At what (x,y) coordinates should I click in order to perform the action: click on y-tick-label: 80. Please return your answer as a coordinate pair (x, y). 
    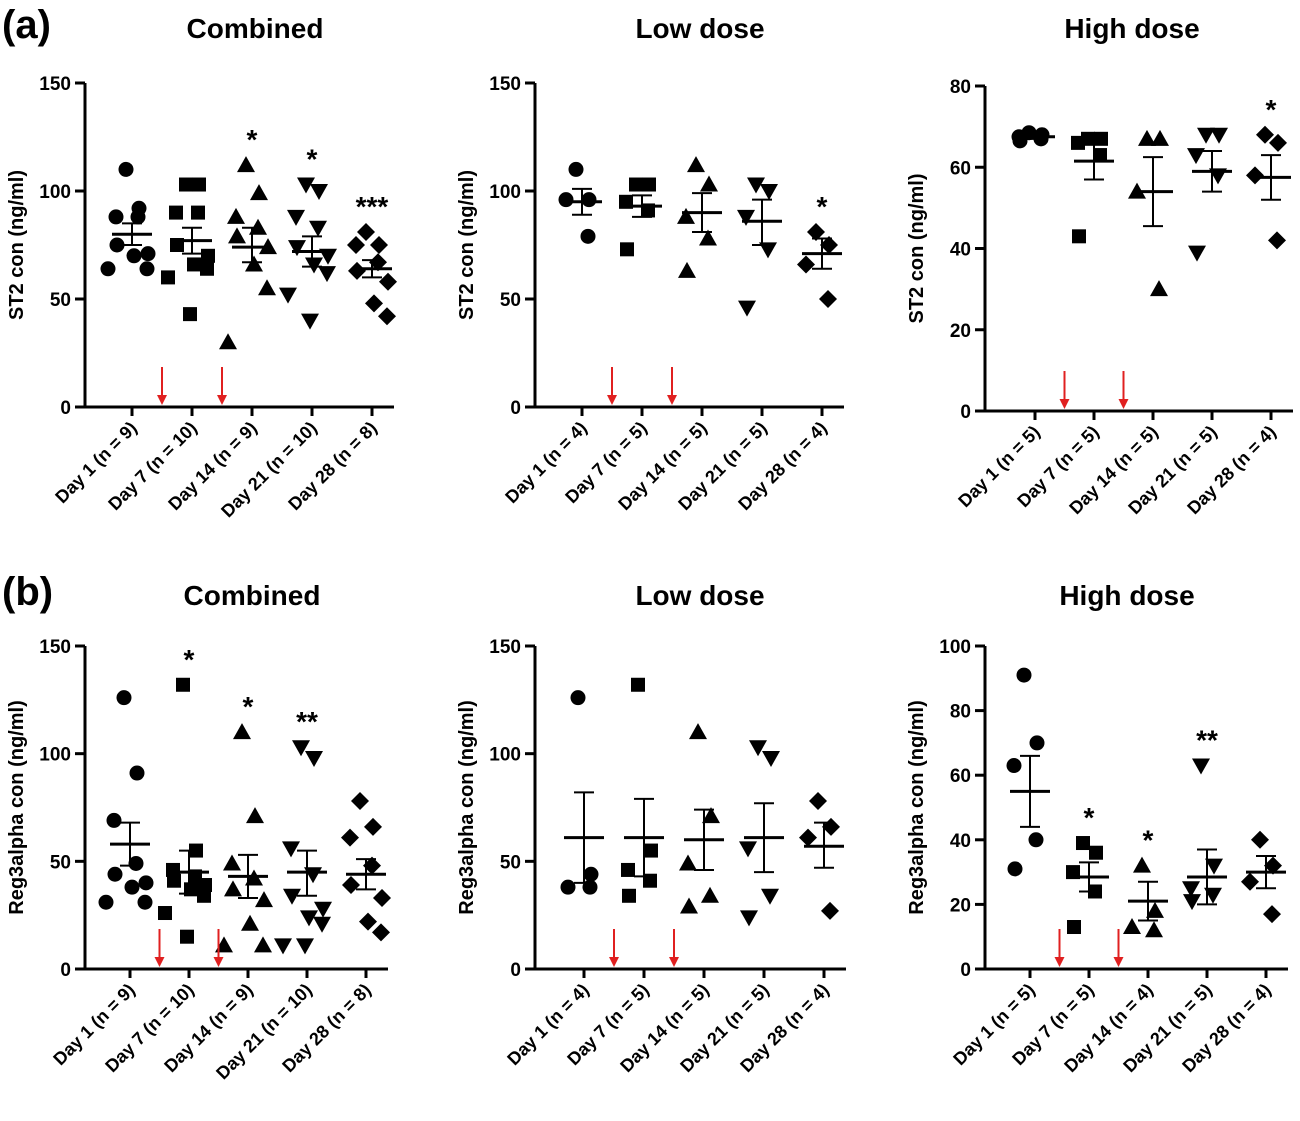
    Looking at the image, I should click on (960, 712).